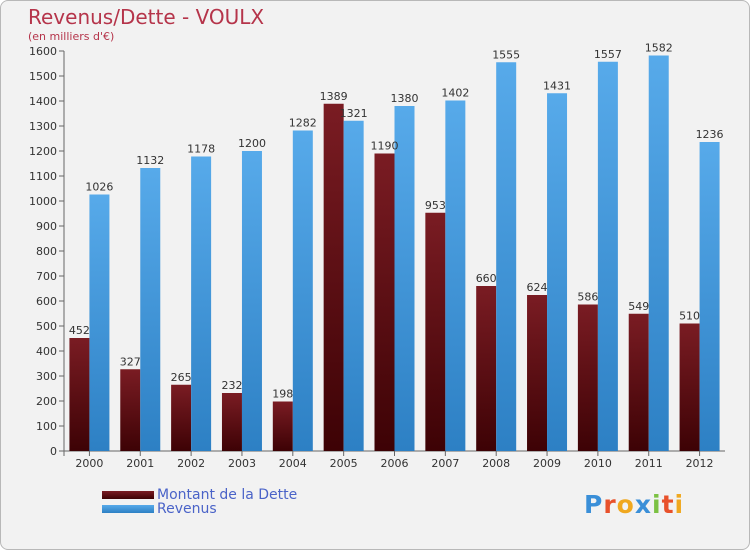 Image resolution: width=750 pixels, height=550 pixels. Describe the element at coordinates (46, 326) in the screenshot. I see `y-tick-label: 500` at that location.